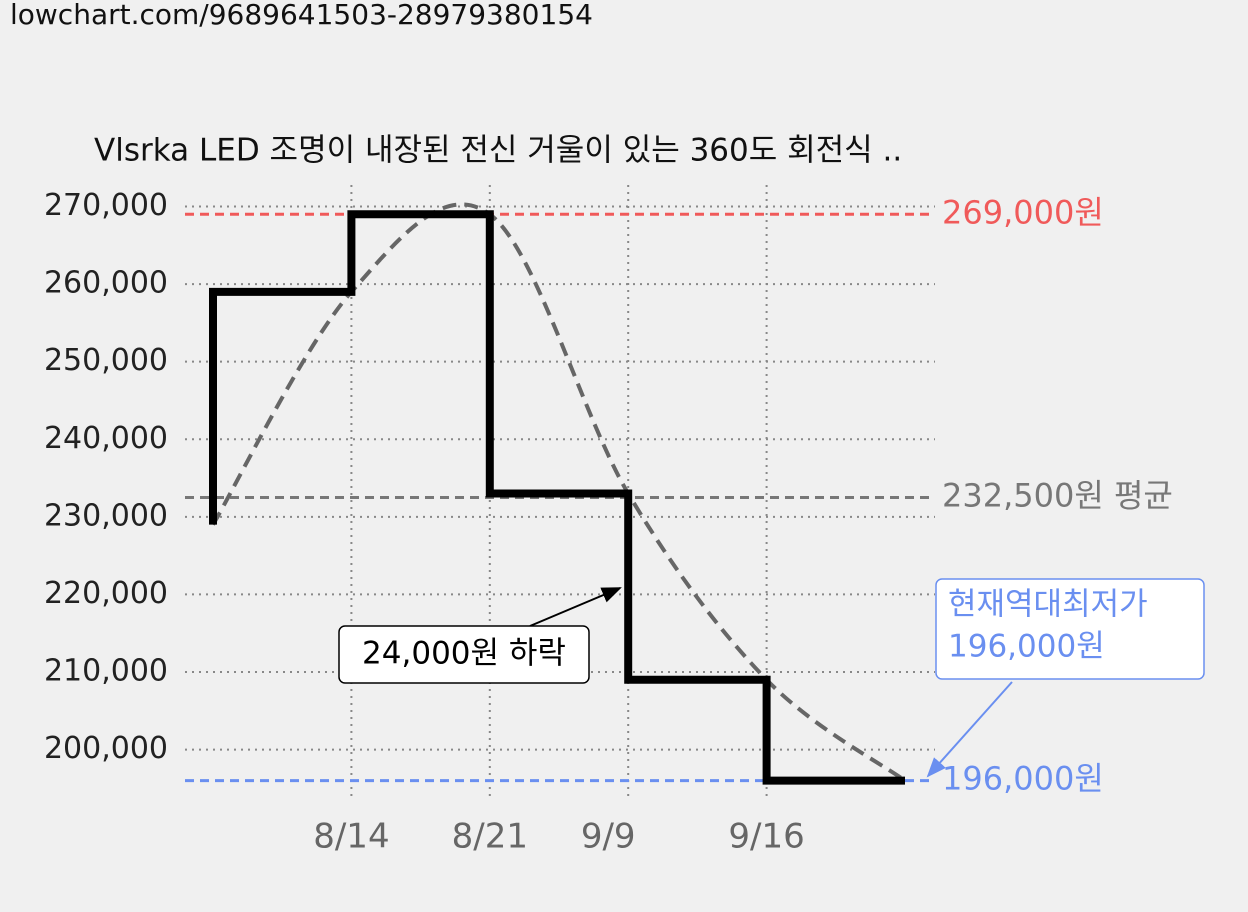 This screenshot has height=912, width=1248. What do you see at coordinates (106, 670) in the screenshot?
I see `y-tick-label: 210,000` at bounding box center [106, 670].